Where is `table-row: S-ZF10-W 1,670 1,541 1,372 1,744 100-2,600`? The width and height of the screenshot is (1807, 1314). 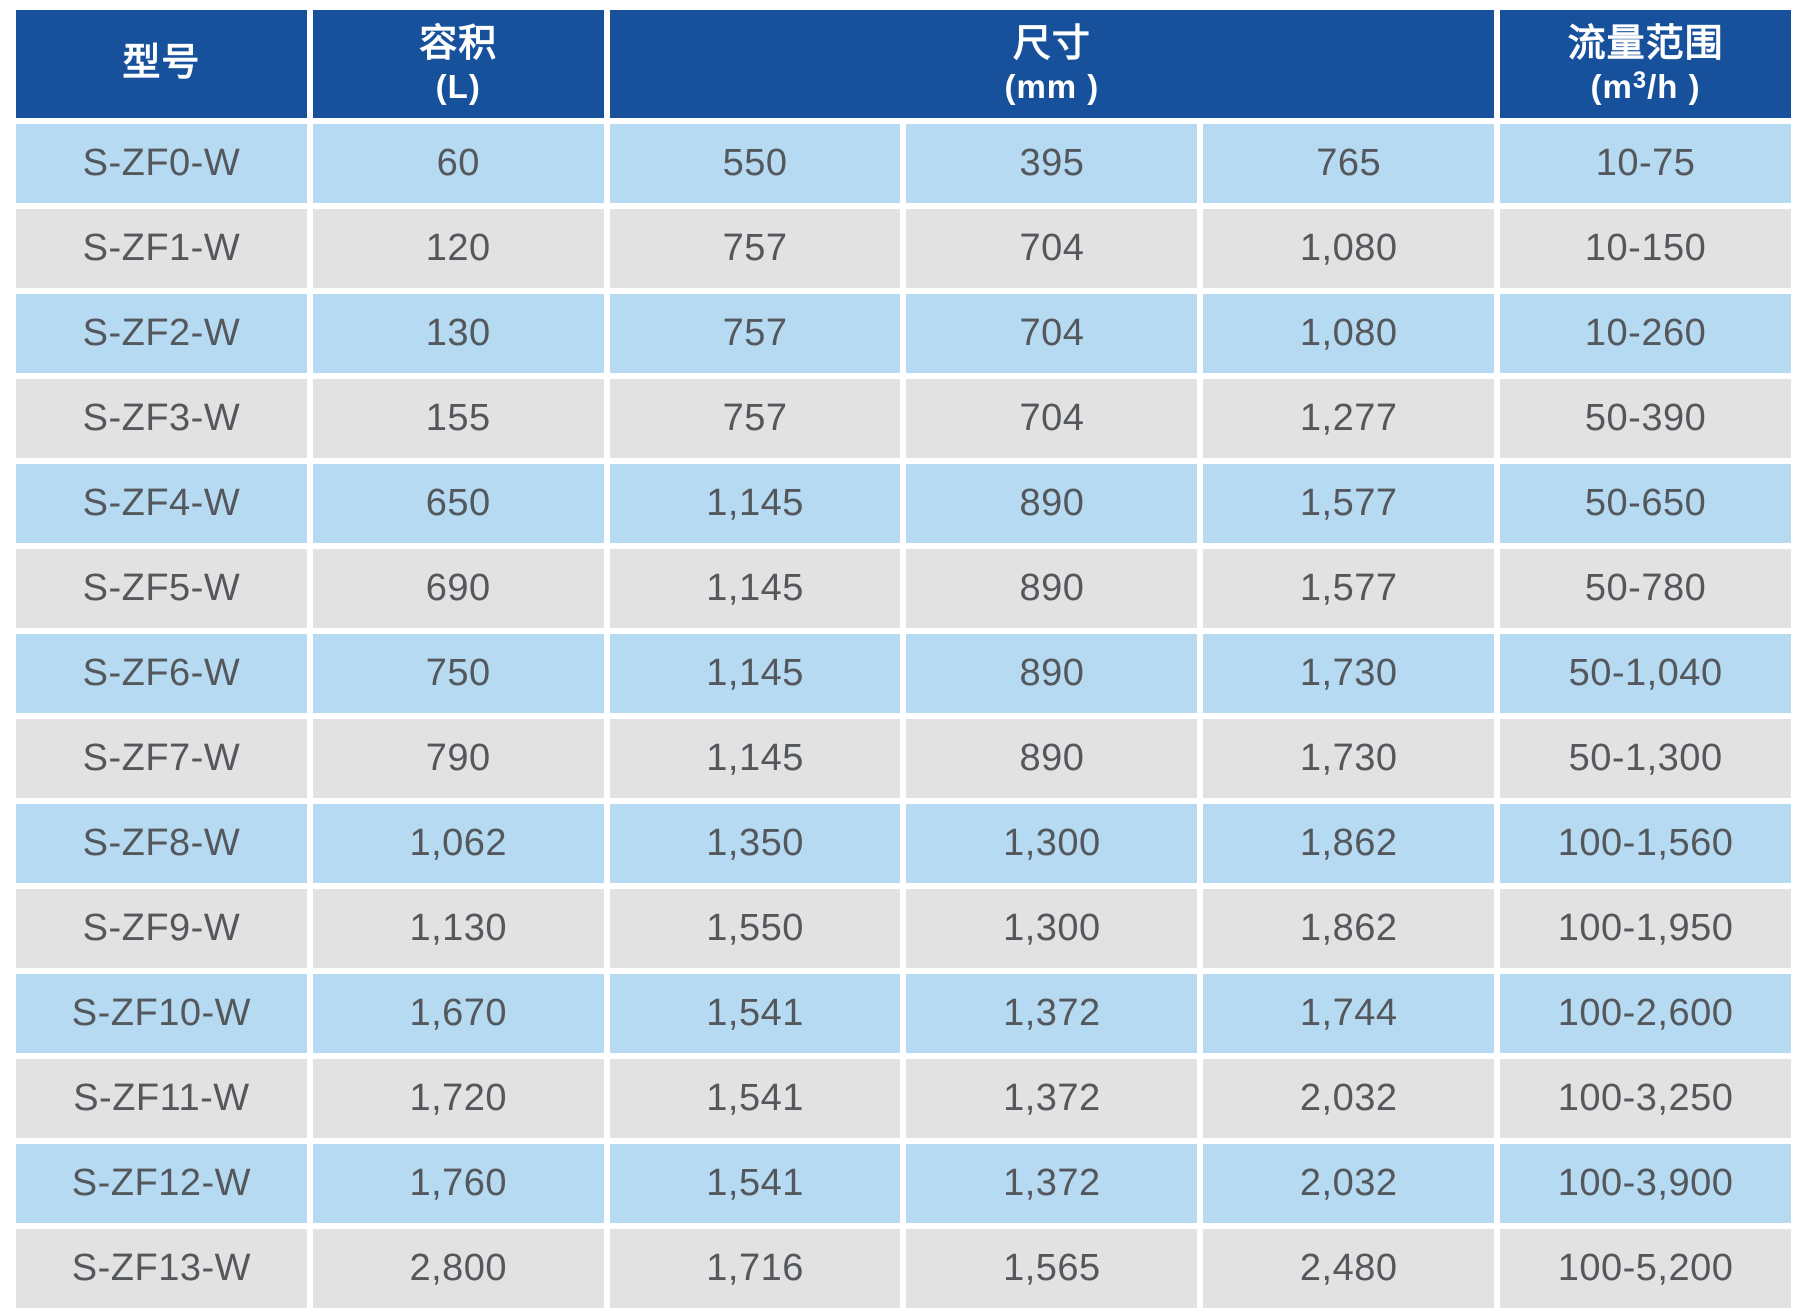
table-row: S-ZF10-W 1,670 1,541 1,372 1,744 100-2,600 is located at coordinates (903, 1013).